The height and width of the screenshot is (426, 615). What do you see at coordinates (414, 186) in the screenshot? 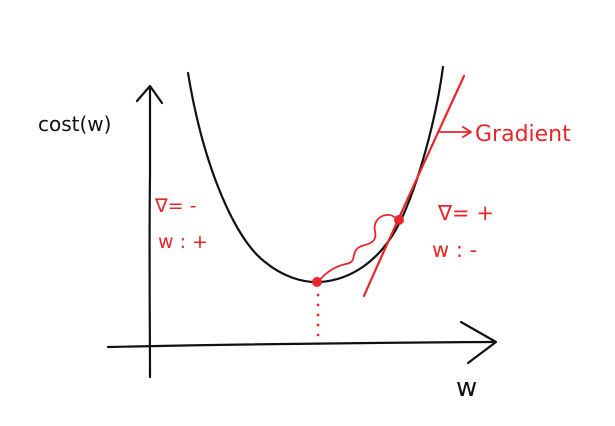
I see `gradient-tangent-line` at bounding box center [414, 186].